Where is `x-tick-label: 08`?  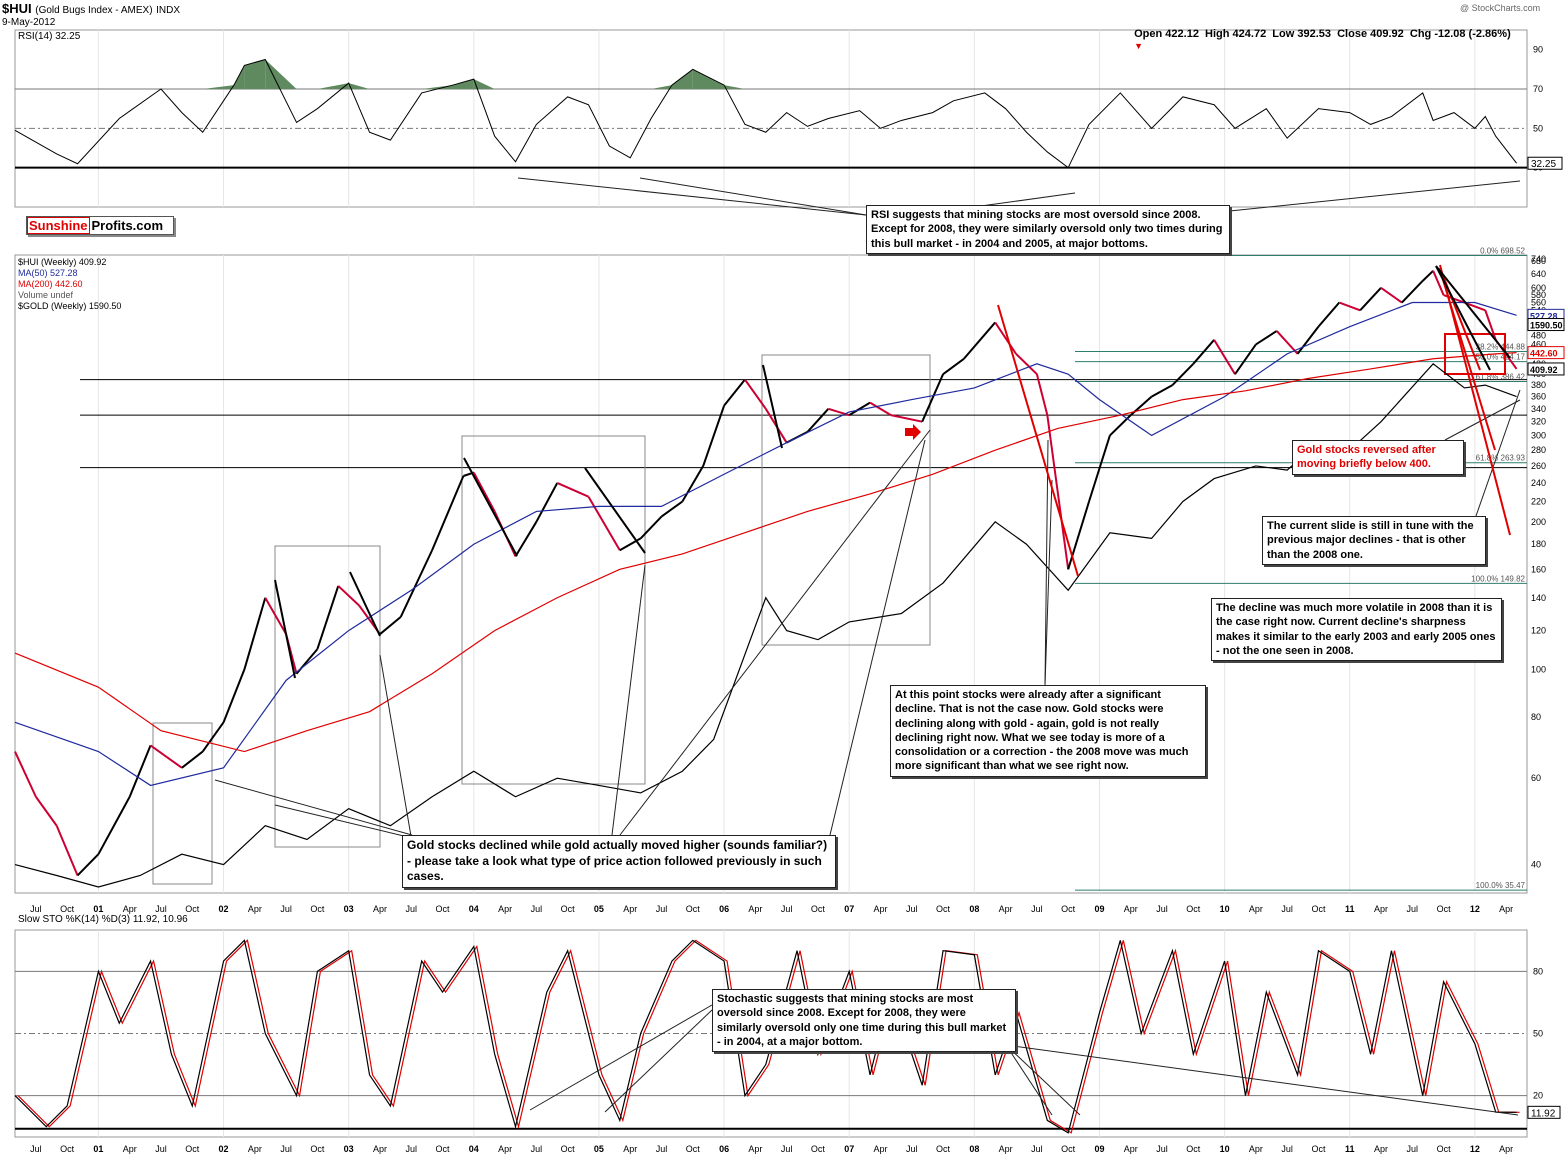
x-tick-label: 08 is located at coordinates (974, 909).